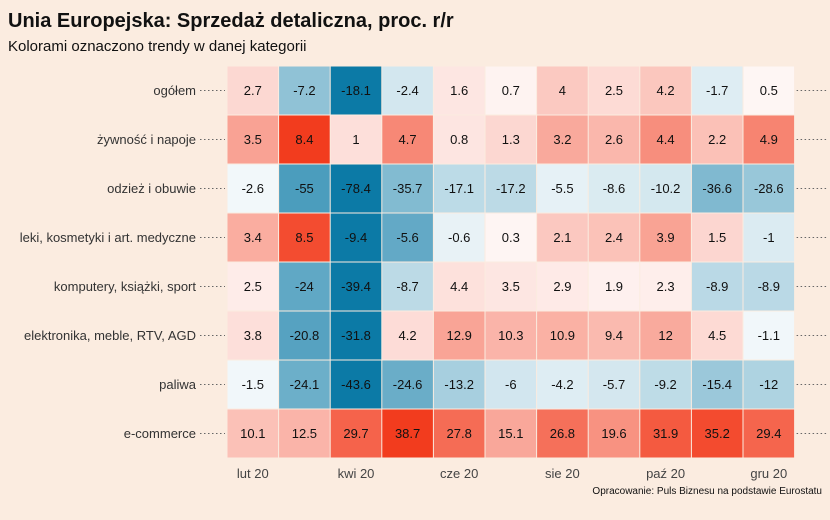  Describe the element at coordinates (253, 237) in the screenshot. I see `cell-value-label: 3.4` at that location.